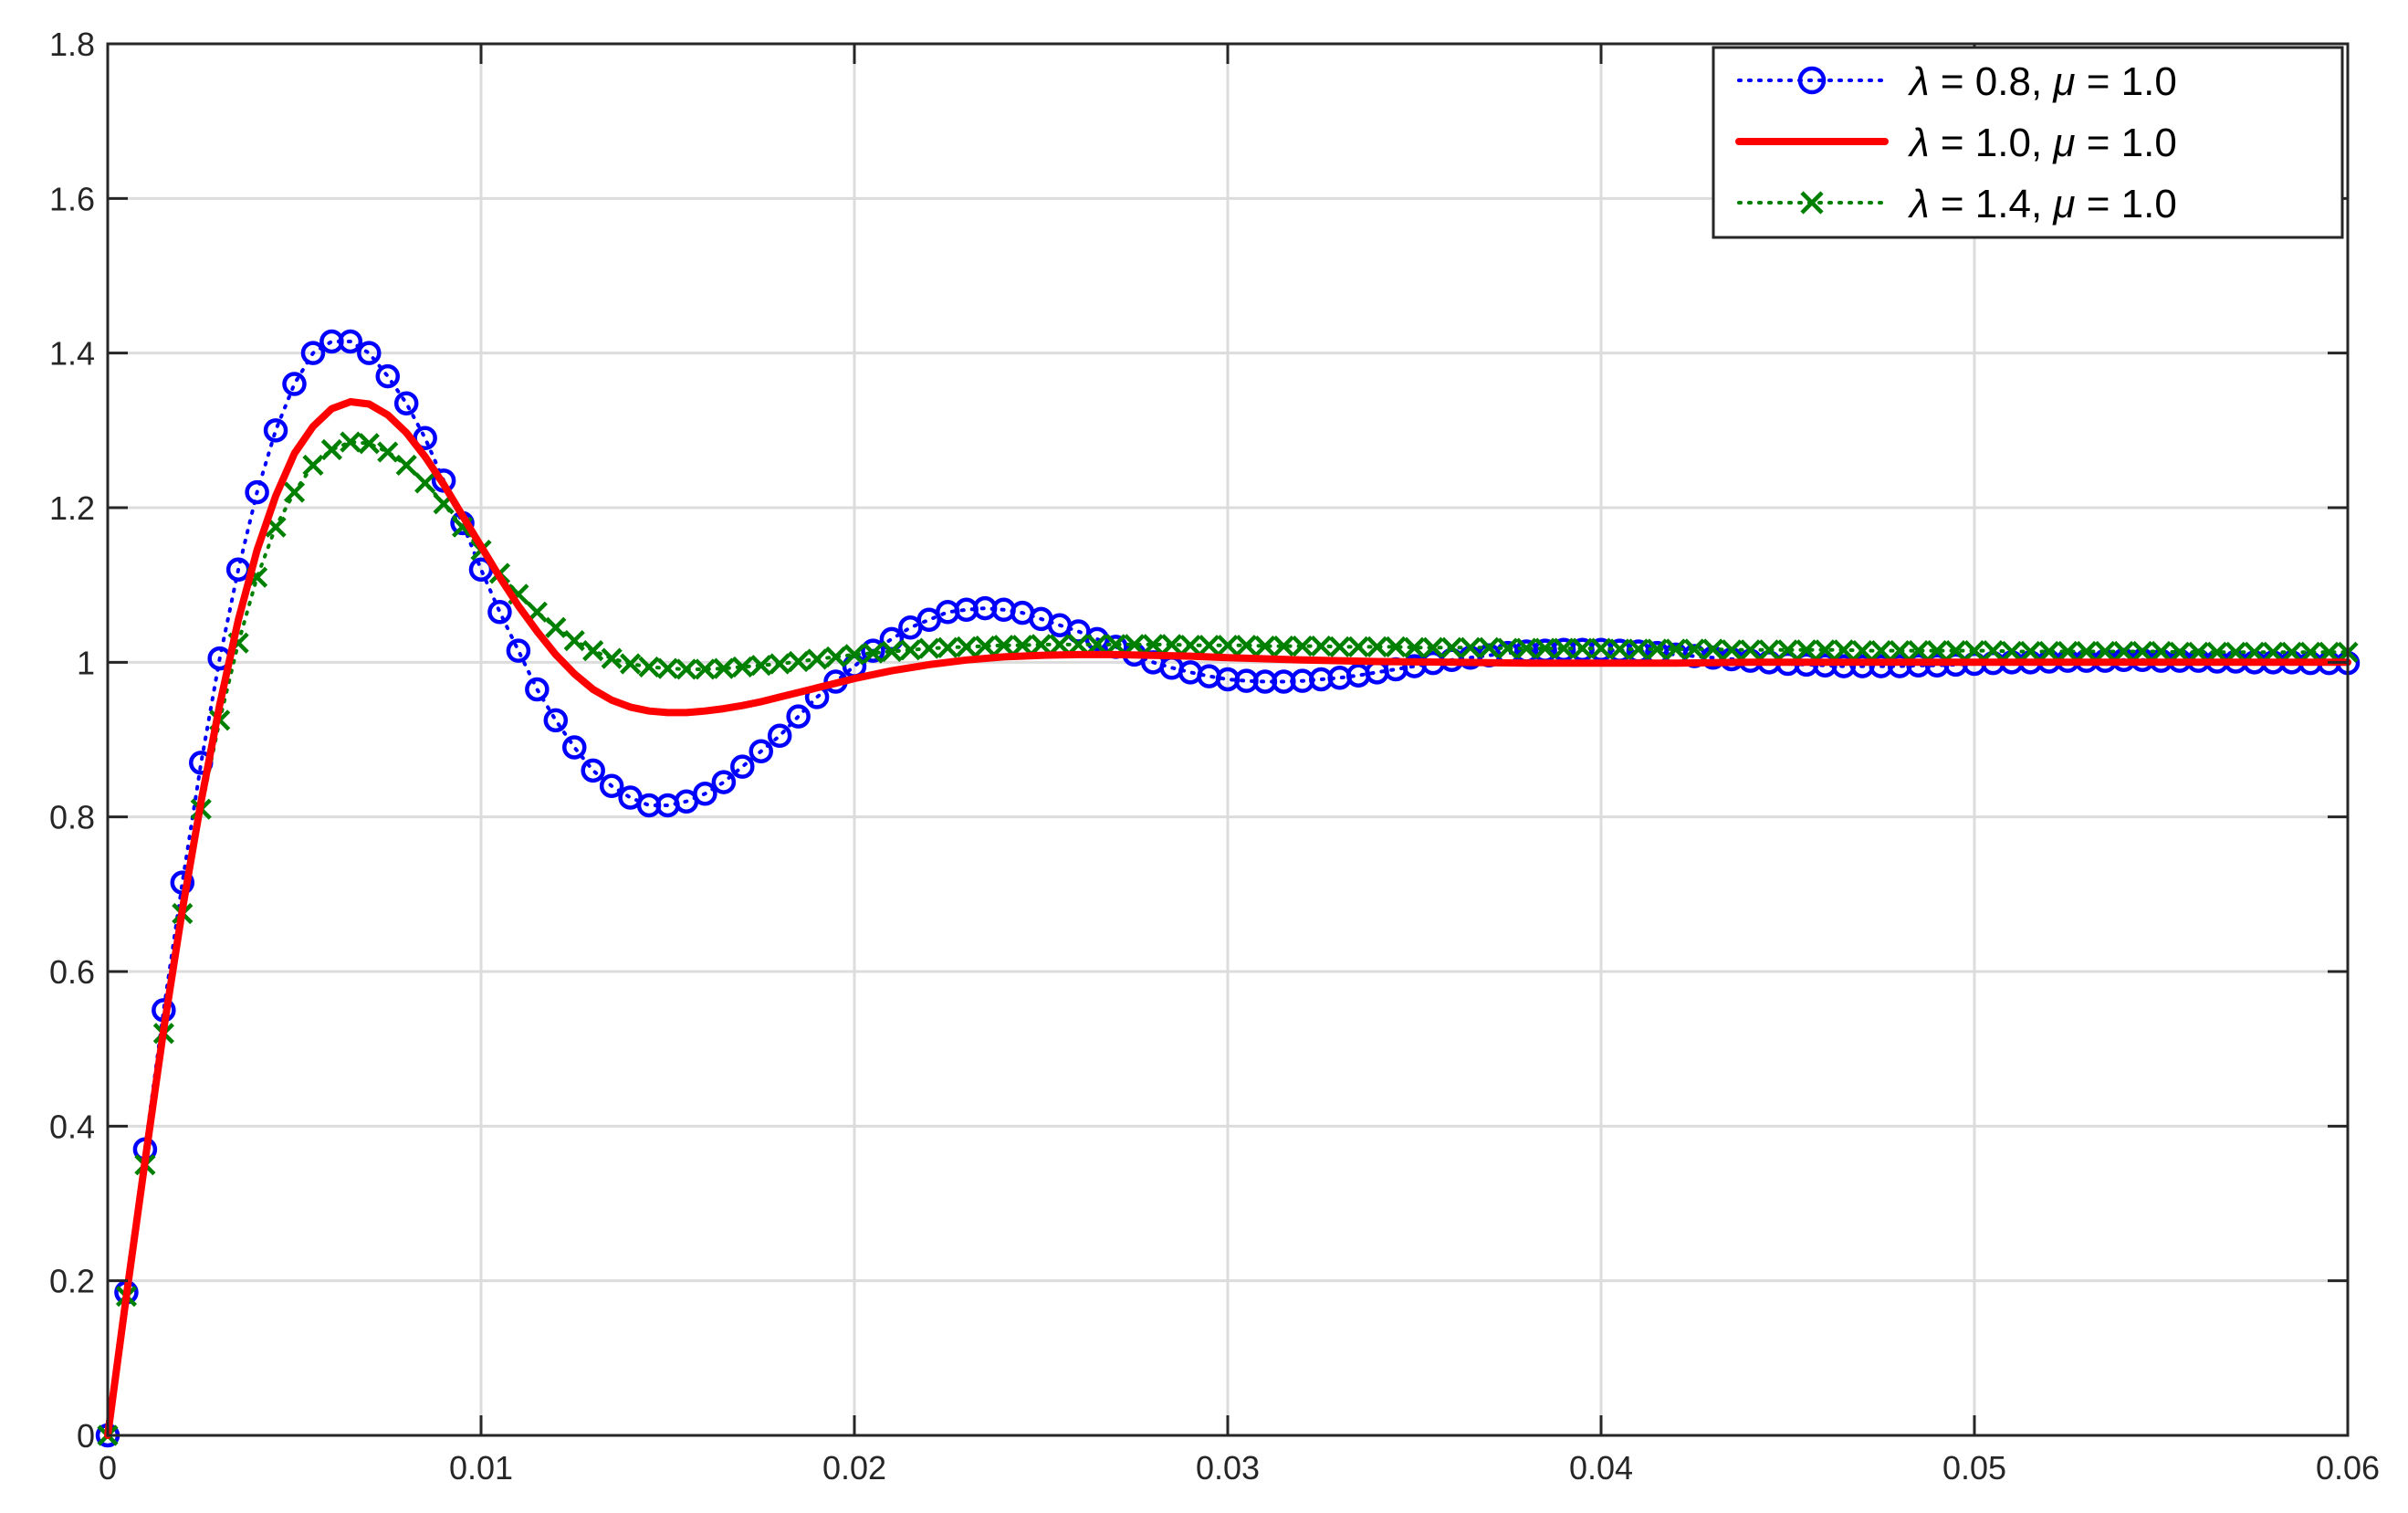 This screenshot has width=2408, height=1513. What do you see at coordinates (2042, 81) in the screenshot?
I see `legend-label: λ = 0.8, μ = 1.0` at bounding box center [2042, 81].